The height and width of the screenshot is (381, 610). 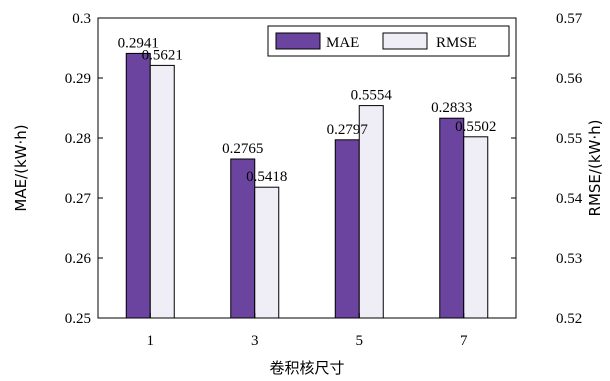 What do you see at coordinates (21, 167) in the screenshot?
I see `left-axis-title: MAE/(kW·h)` at bounding box center [21, 167].